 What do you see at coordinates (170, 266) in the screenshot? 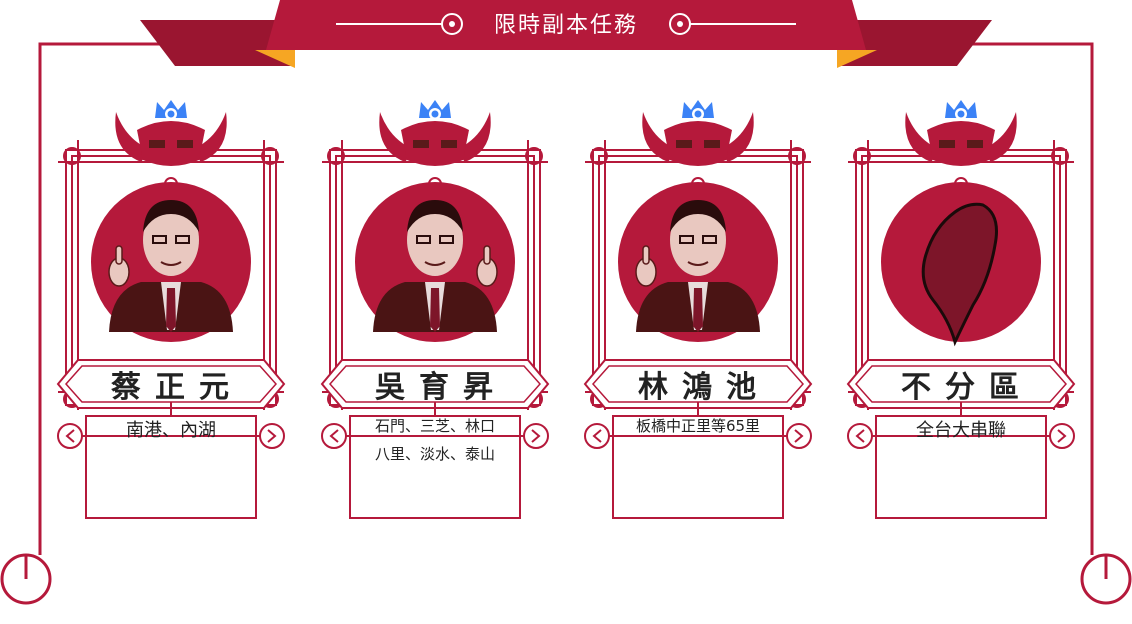
I see `cai-portrait` at bounding box center [170, 266].